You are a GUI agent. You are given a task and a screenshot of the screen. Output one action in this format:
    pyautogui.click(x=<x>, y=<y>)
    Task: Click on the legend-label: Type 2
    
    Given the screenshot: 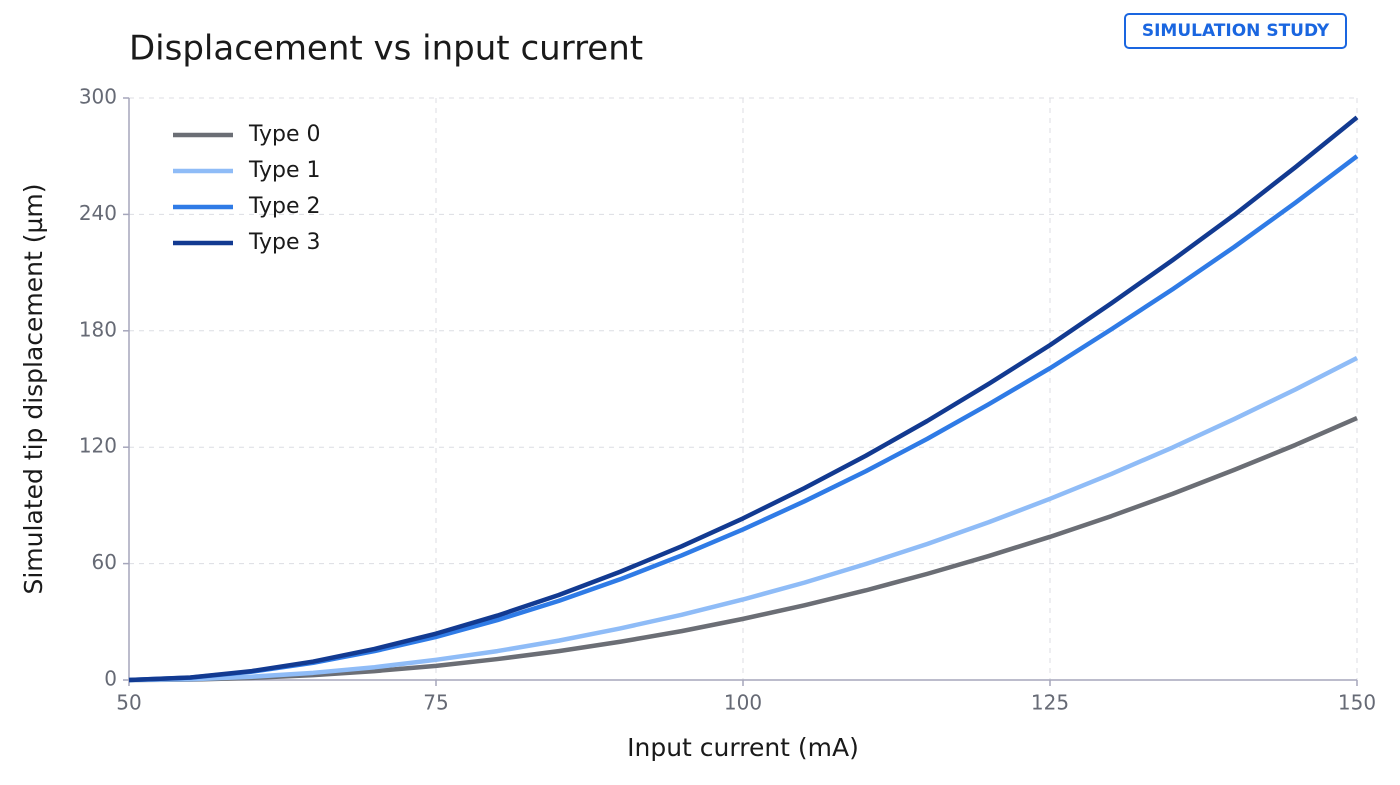 What is the action you would take?
    pyautogui.click(x=284, y=206)
    